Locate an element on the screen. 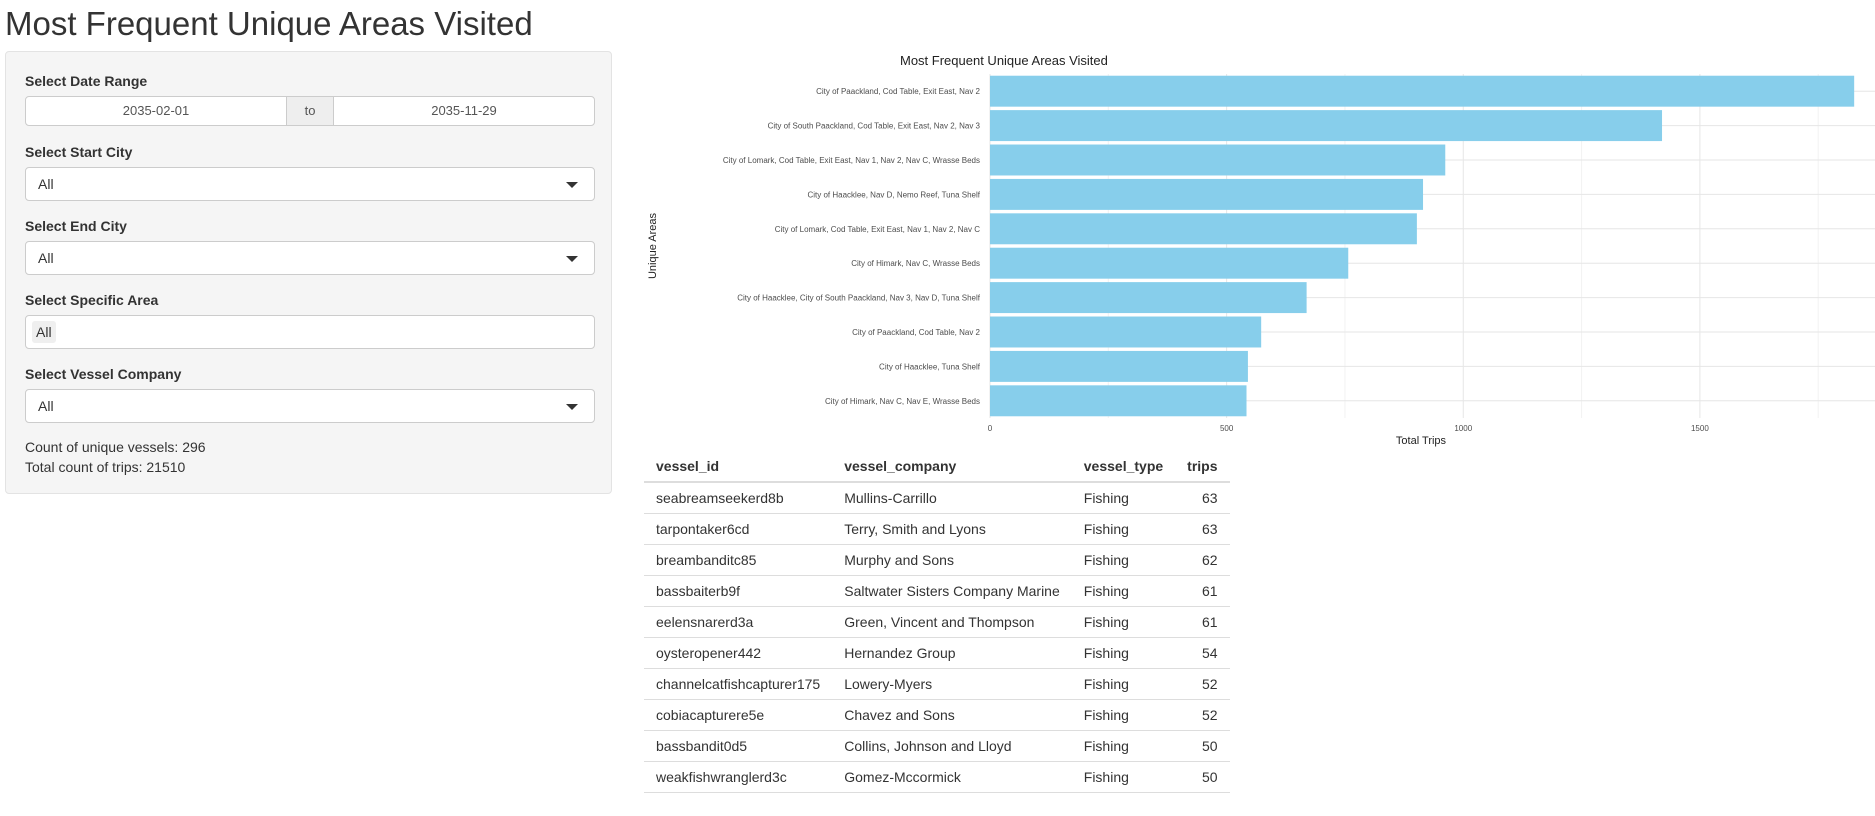  vessel-company-select: All is located at coordinates (310, 406).